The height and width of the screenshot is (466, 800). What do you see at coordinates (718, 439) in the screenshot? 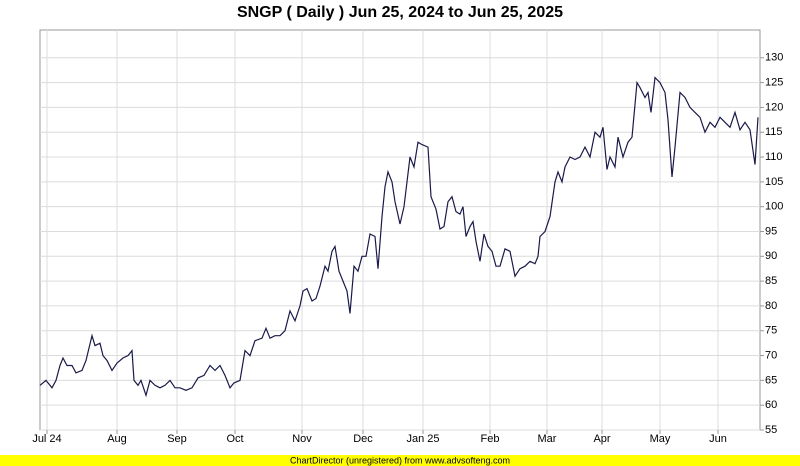
I see `x-tick-label: Jun` at bounding box center [718, 439].